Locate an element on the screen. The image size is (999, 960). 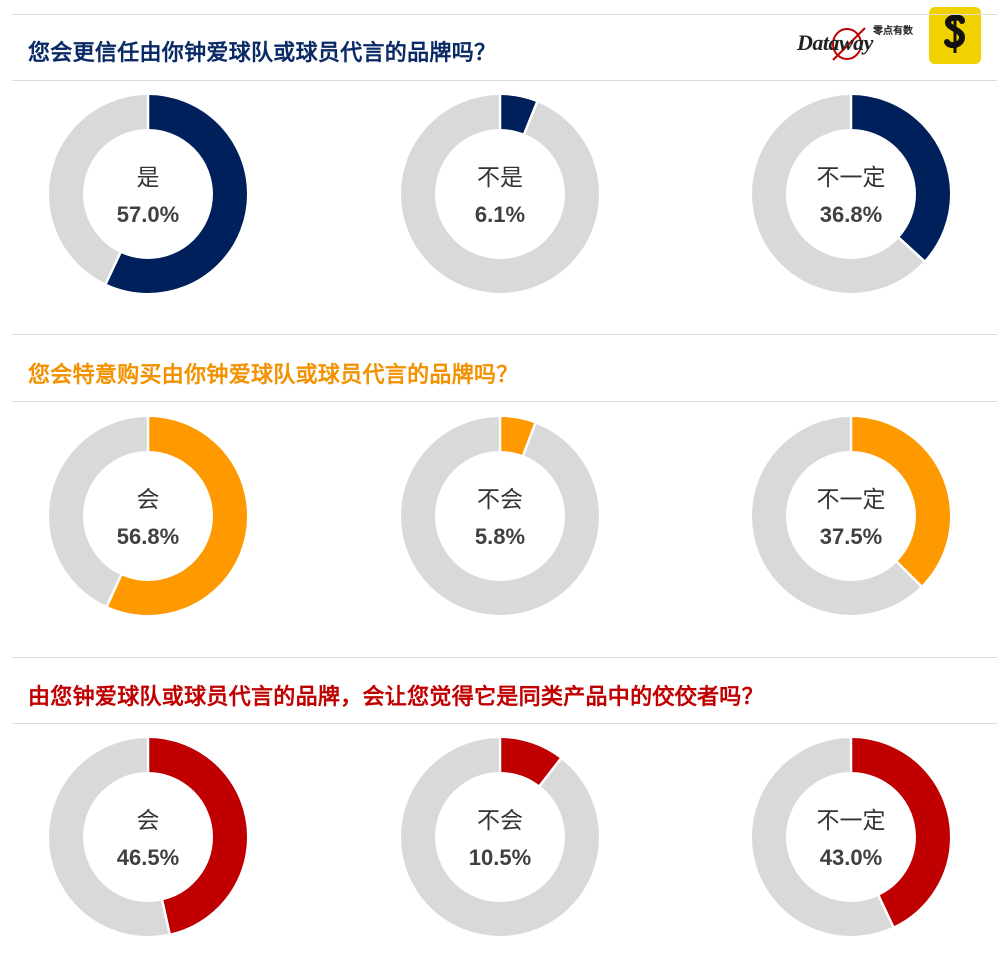
donut-2-3: 不一定 37.5% is located at coordinates (851, 516).